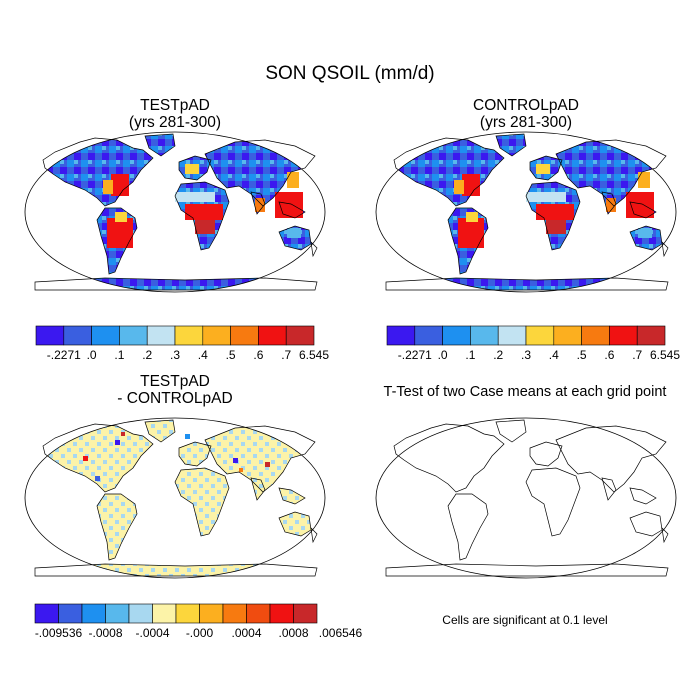  What do you see at coordinates (92, 355) in the screenshot?
I see `colorbar-test-tick-label: .0` at bounding box center [92, 355].